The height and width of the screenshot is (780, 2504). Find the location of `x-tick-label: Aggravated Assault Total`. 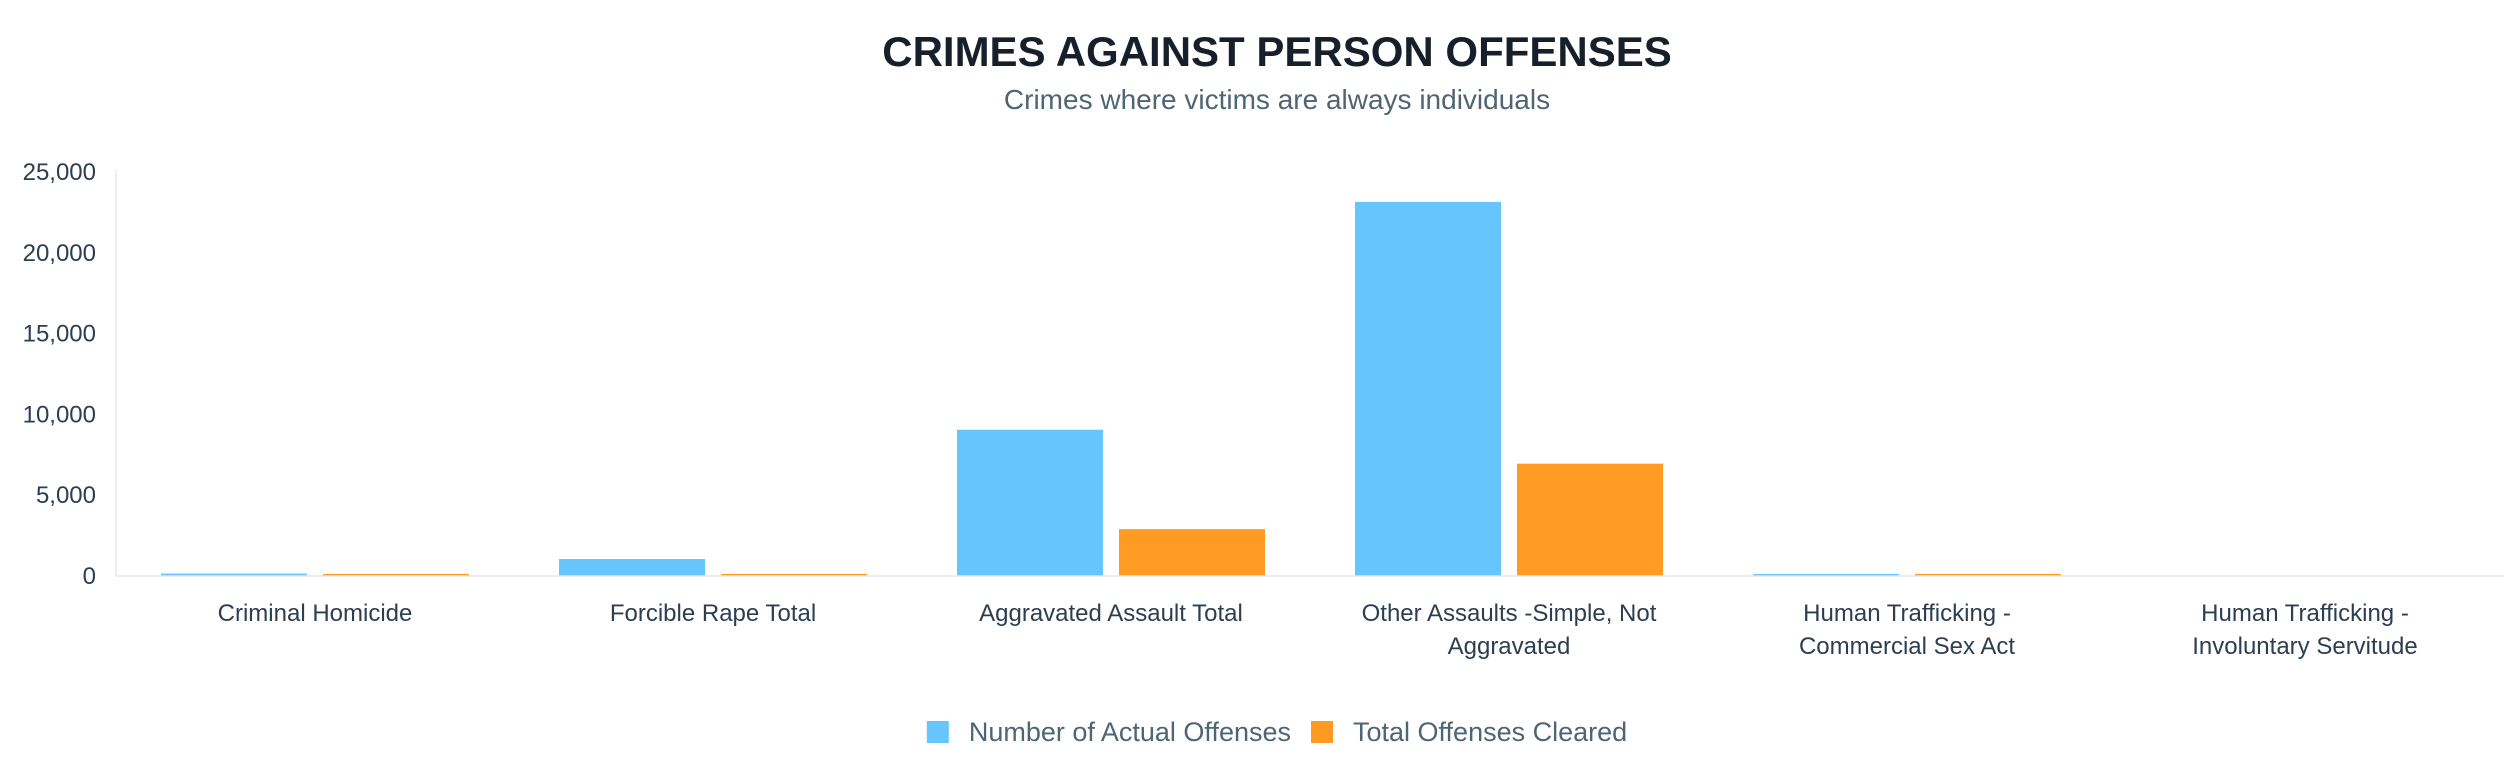

x-tick-label: Aggravated Assault Total is located at coordinates (1111, 613).